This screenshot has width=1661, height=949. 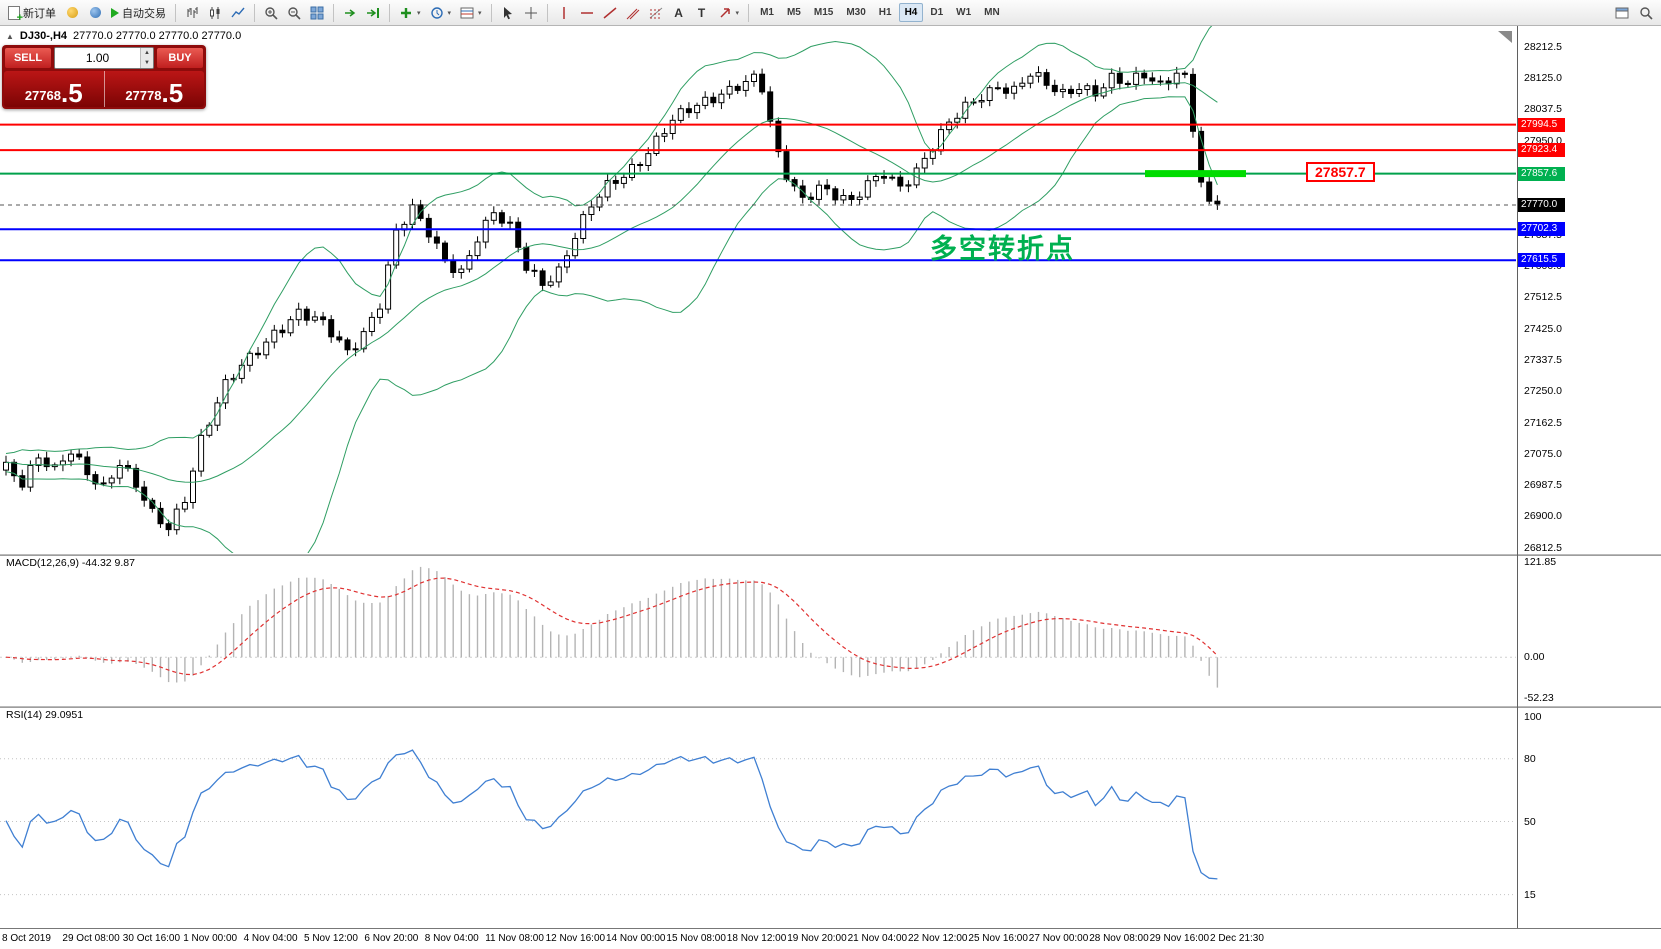 I want to click on person-icon, so click(x=95, y=12).